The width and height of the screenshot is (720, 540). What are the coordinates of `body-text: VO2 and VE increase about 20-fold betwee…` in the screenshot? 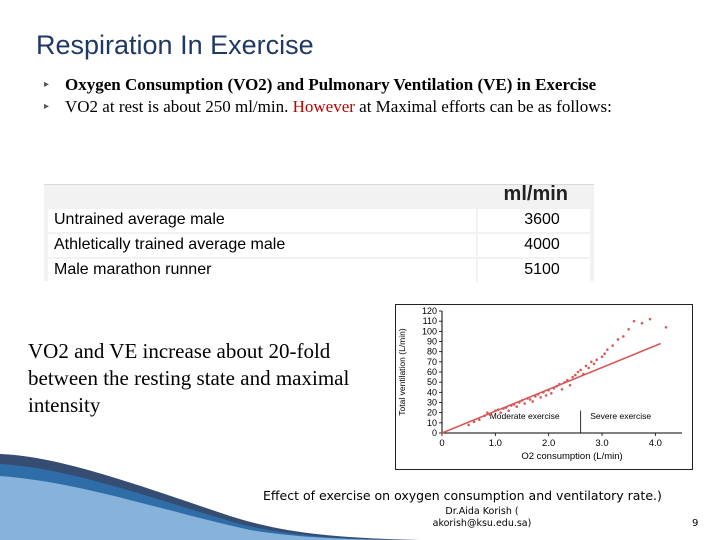 It's located at (189, 378).